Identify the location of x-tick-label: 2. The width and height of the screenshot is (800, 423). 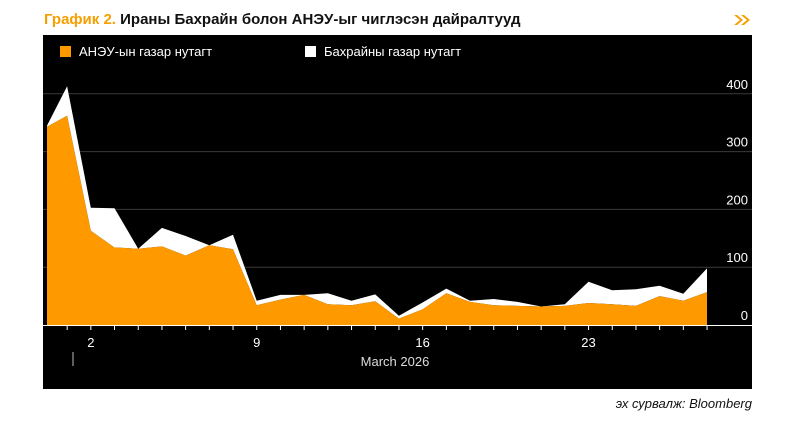
(90, 342).